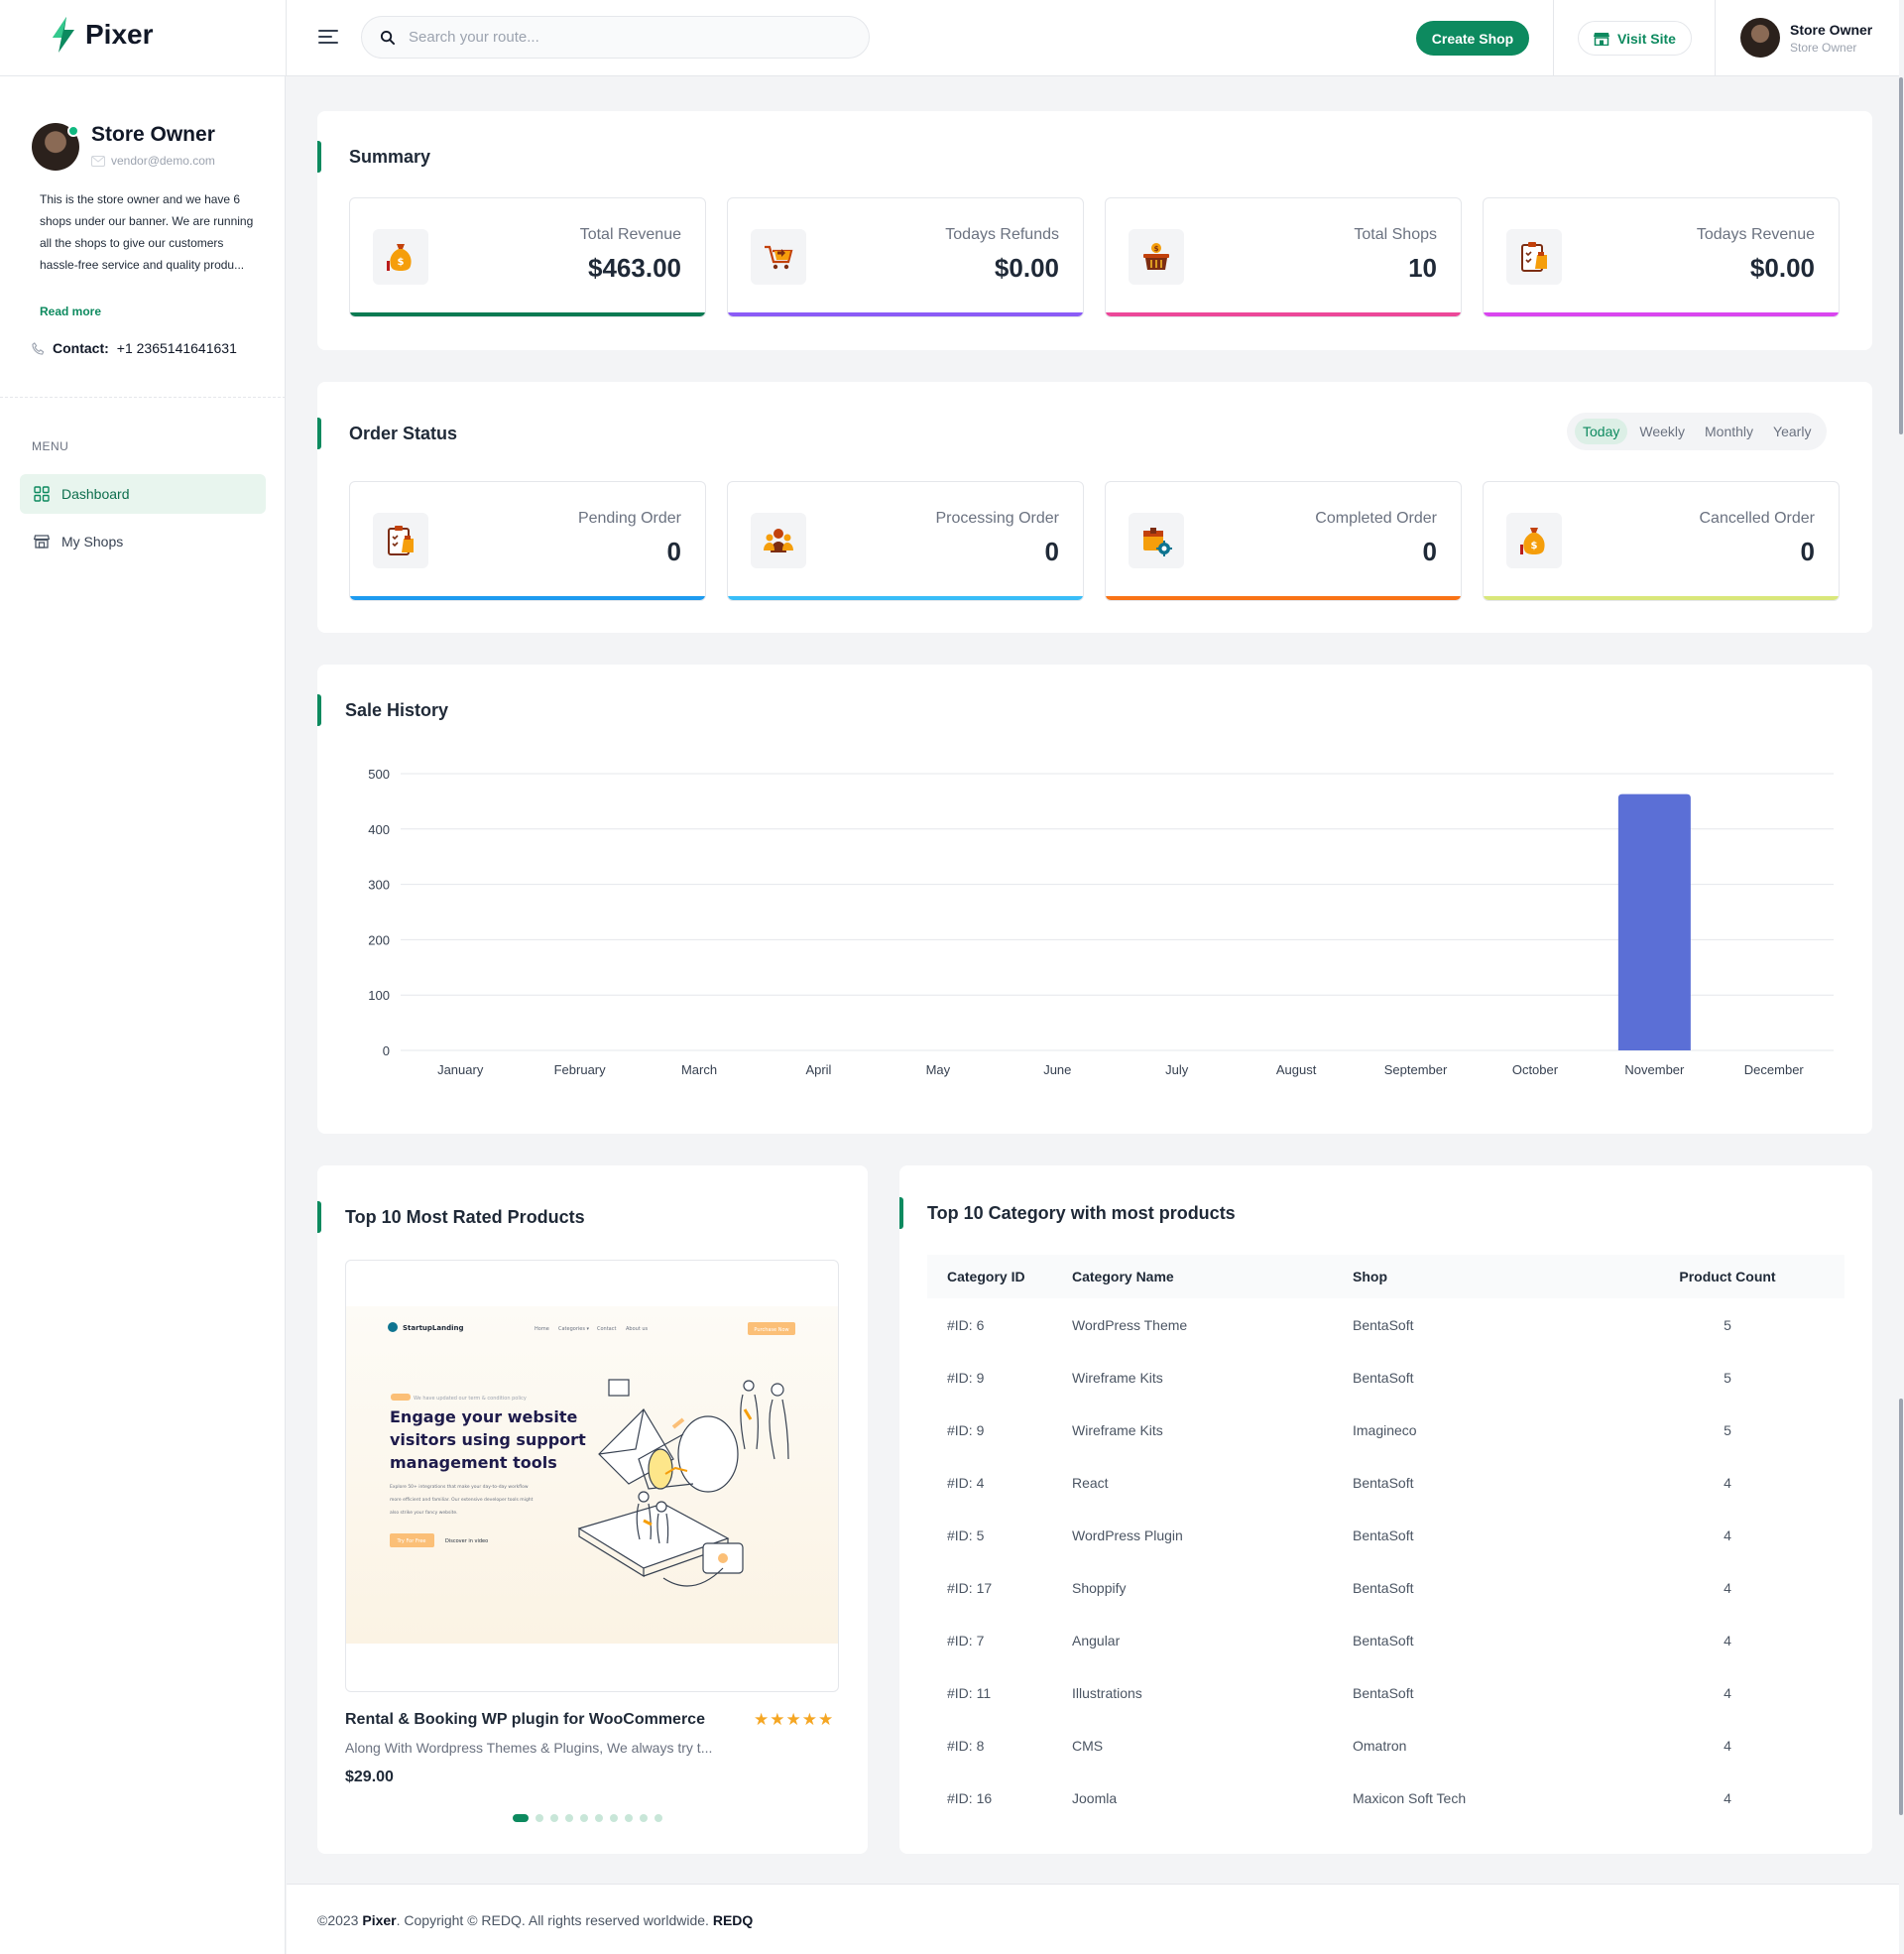 The width and height of the screenshot is (1904, 1954). Describe the element at coordinates (1601, 431) in the screenshot. I see `tab-today: Today` at that location.